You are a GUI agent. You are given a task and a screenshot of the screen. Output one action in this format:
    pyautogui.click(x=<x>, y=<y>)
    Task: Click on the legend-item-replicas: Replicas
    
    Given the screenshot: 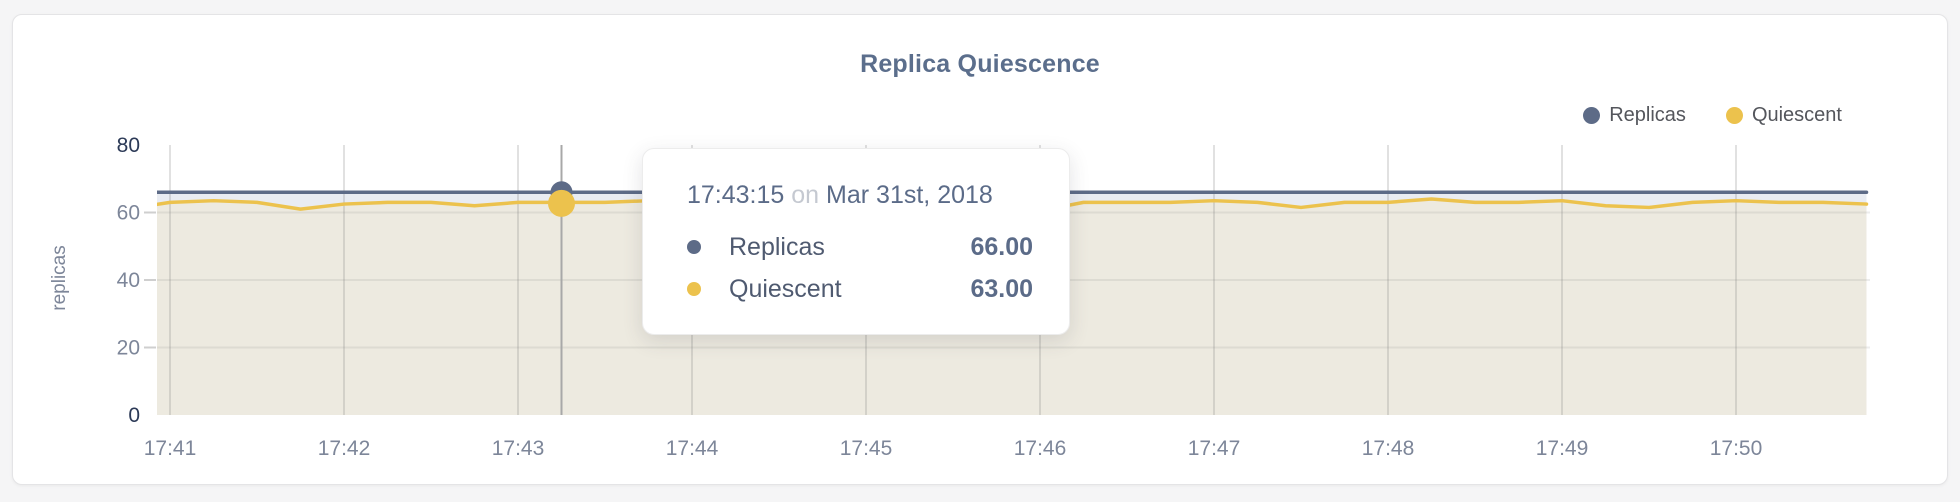 What is the action you would take?
    pyautogui.click(x=1634, y=115)
    